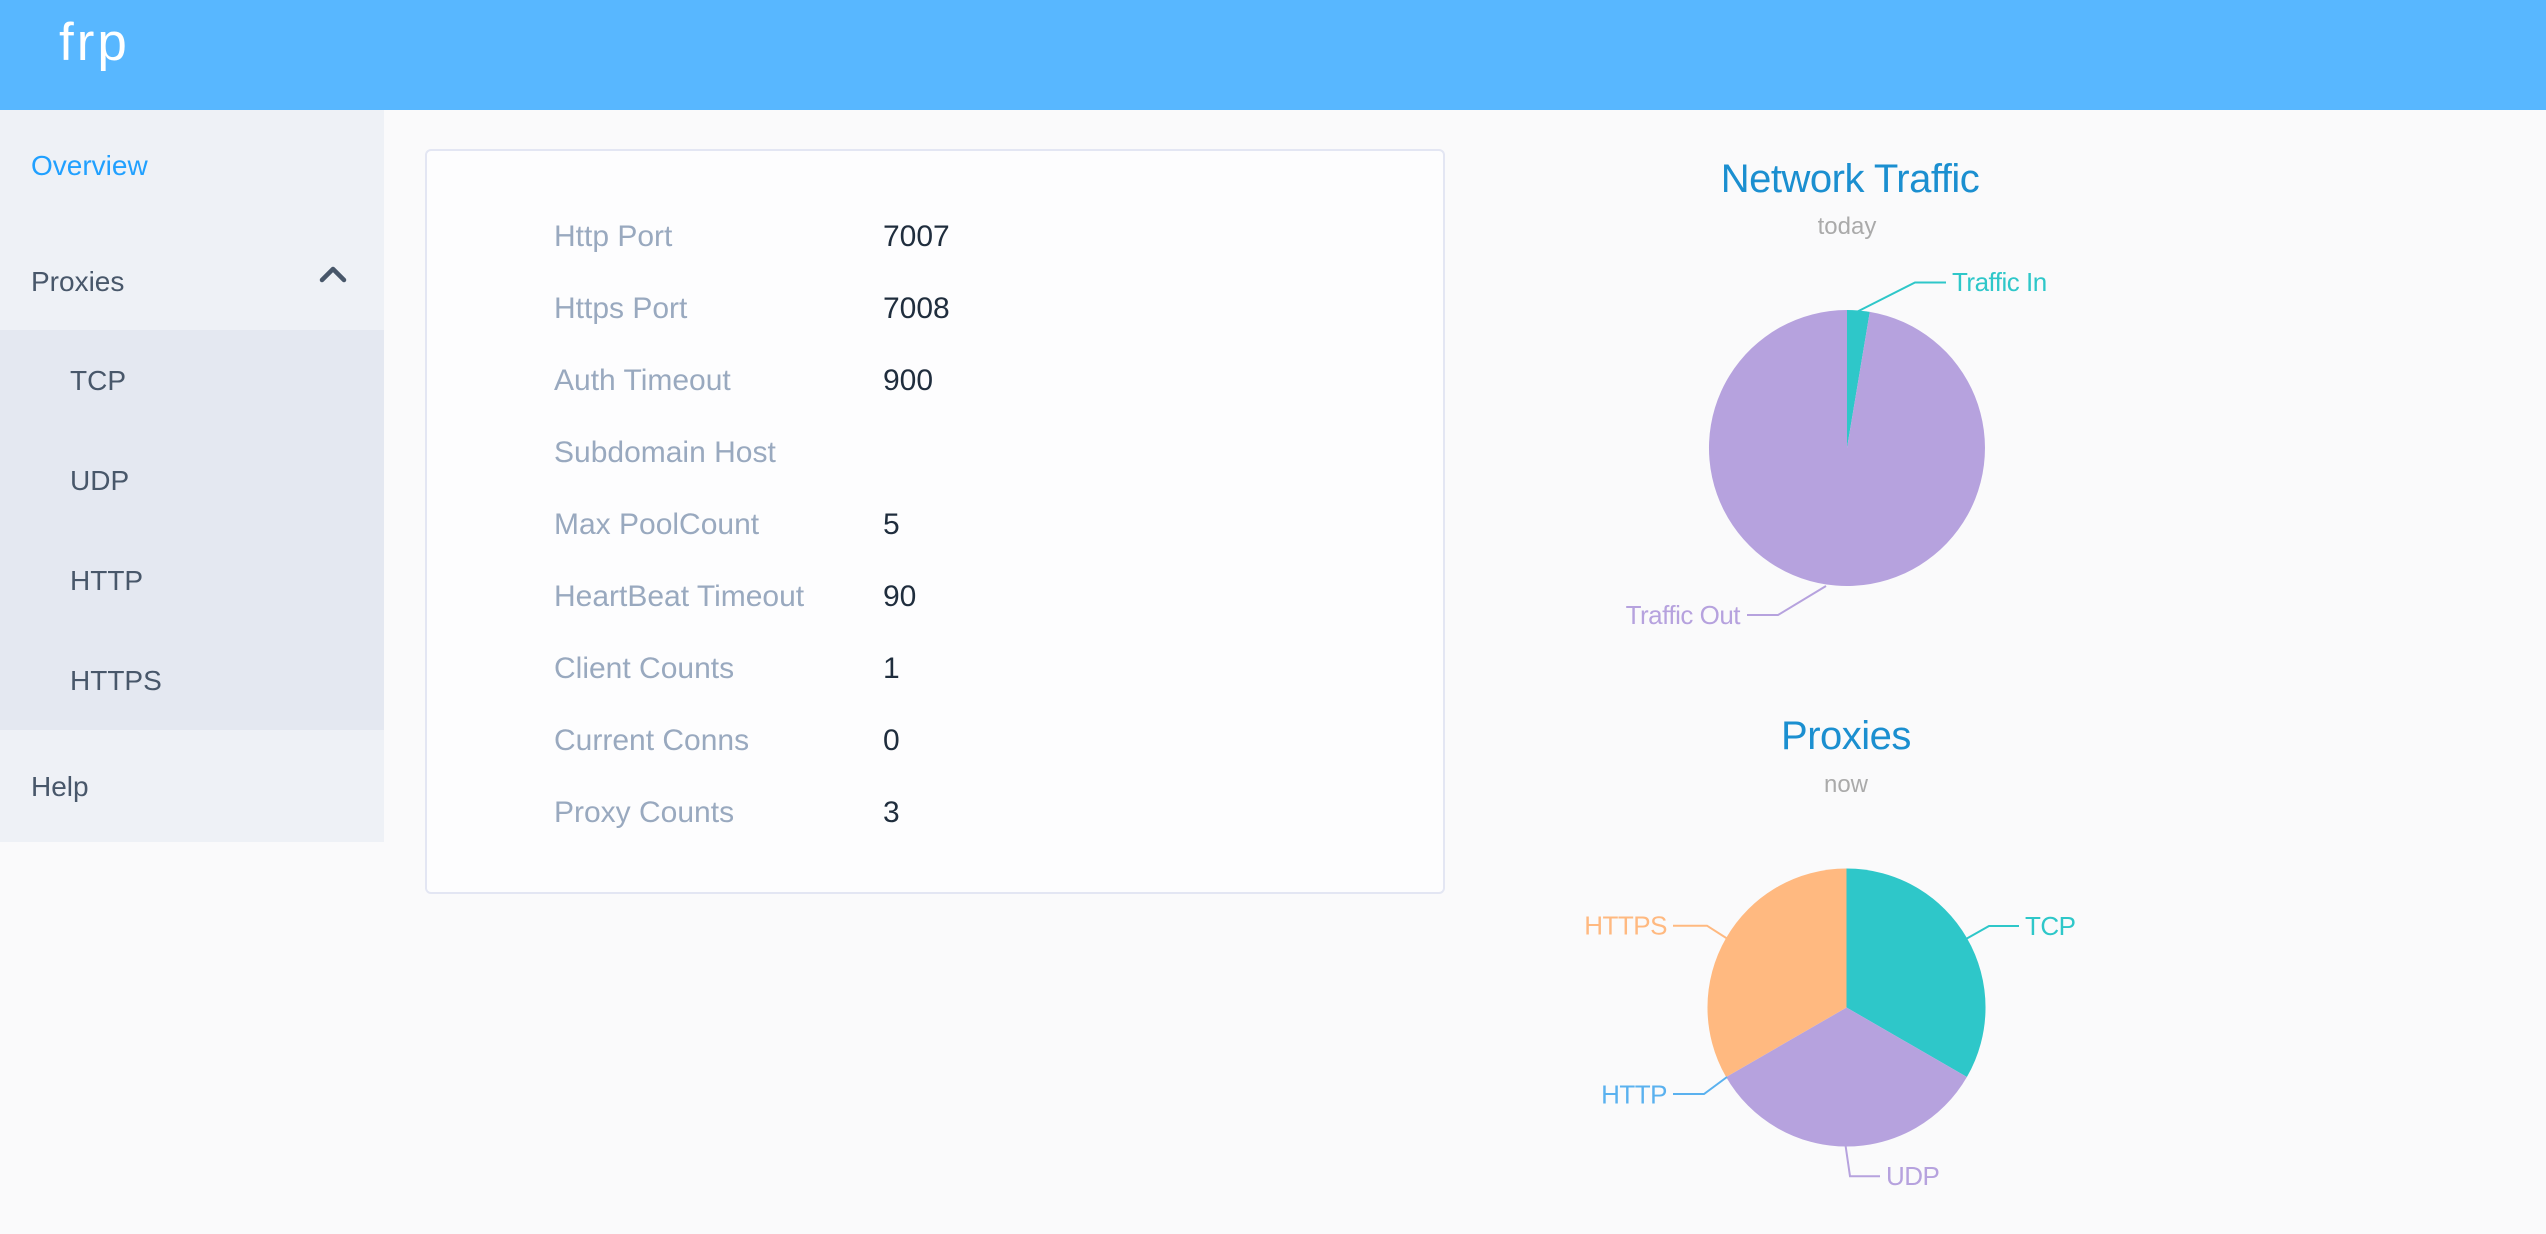 This screenshot has width=2546, height=1234. I want to click on svg-text: HTTPS, so click(1625, 926).